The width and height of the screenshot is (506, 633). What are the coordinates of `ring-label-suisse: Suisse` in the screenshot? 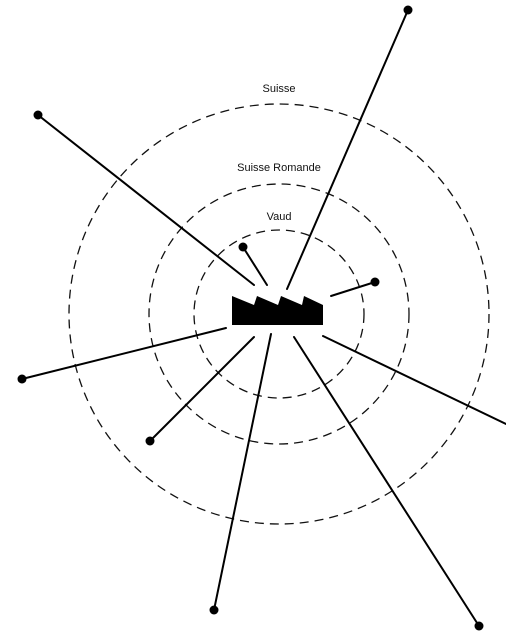 It's located at (278, 89).